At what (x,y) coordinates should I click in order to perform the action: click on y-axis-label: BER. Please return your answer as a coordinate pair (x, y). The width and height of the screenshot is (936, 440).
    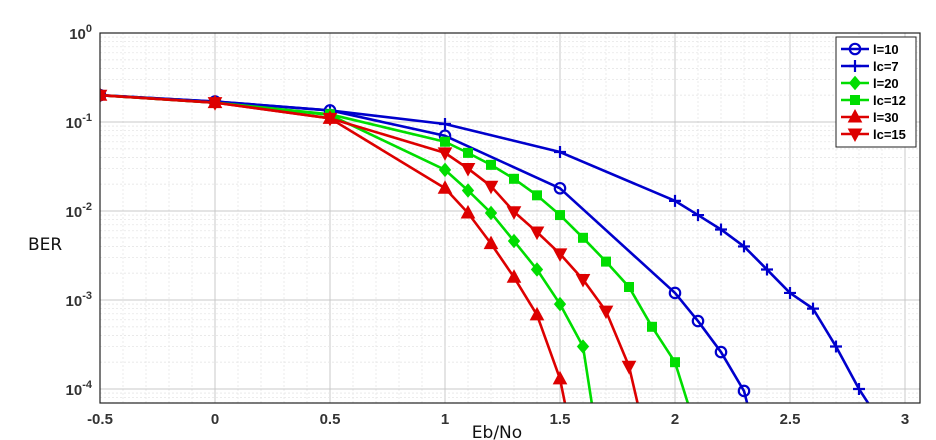
    Looking at the image, I should click on (45, 245).